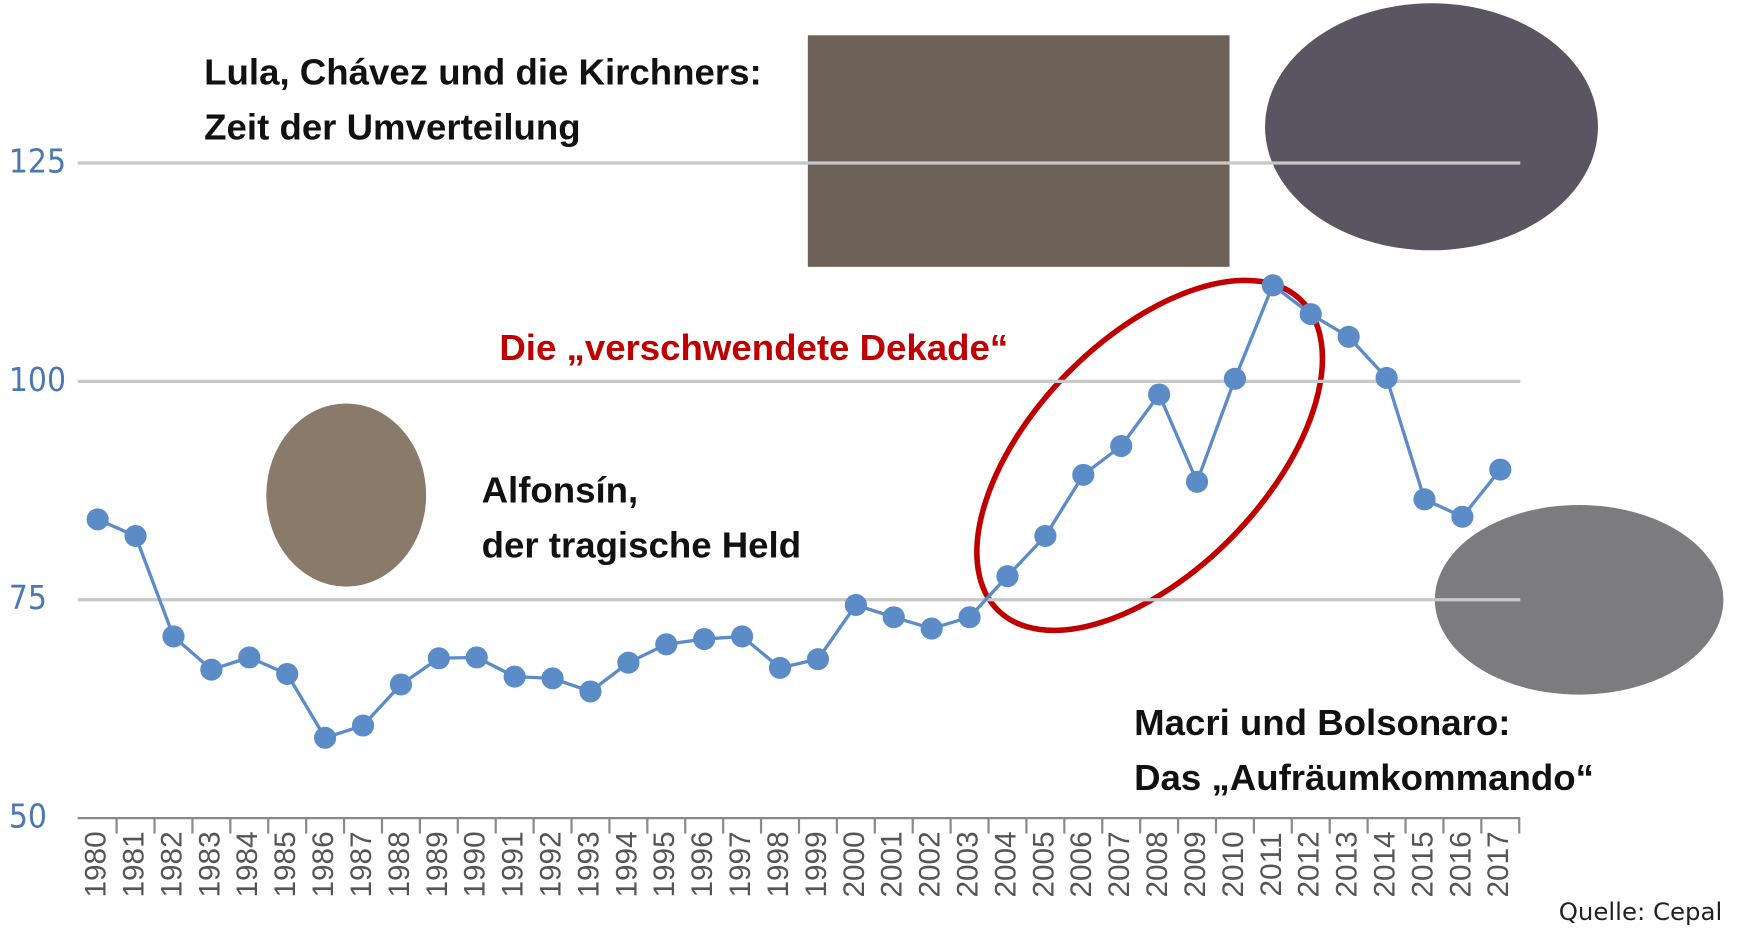 This screenshot has width=1740, height=935. What do you see at coordinates (171, 864) in the screenshot?
I see `x-tick-label: 1982` at bounding box center [171, 864].